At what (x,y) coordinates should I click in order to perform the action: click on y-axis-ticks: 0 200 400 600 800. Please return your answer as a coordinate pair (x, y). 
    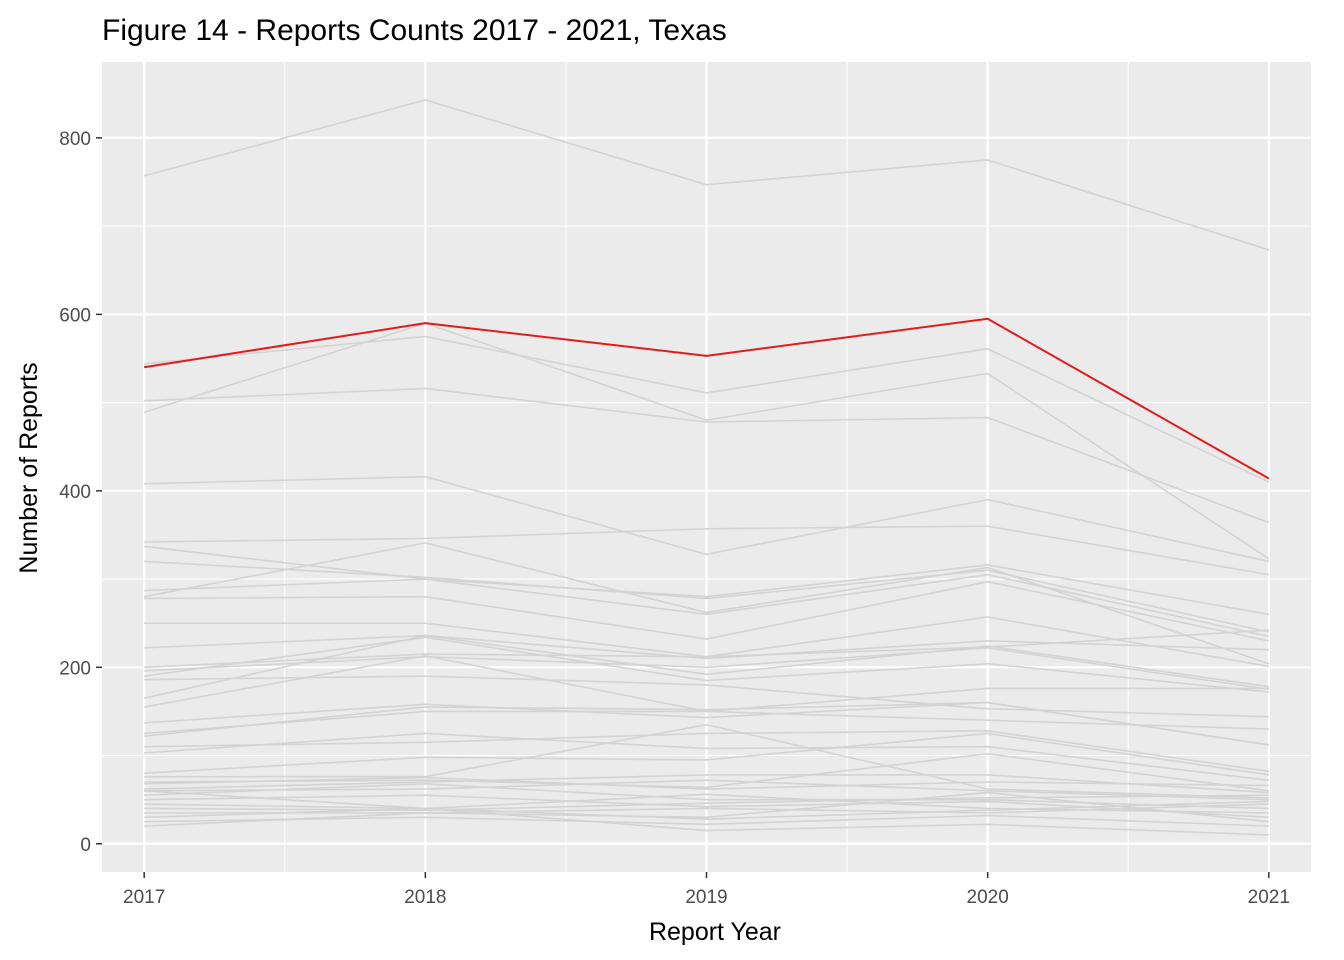
    Looking at the image, I should click on (80, 492).